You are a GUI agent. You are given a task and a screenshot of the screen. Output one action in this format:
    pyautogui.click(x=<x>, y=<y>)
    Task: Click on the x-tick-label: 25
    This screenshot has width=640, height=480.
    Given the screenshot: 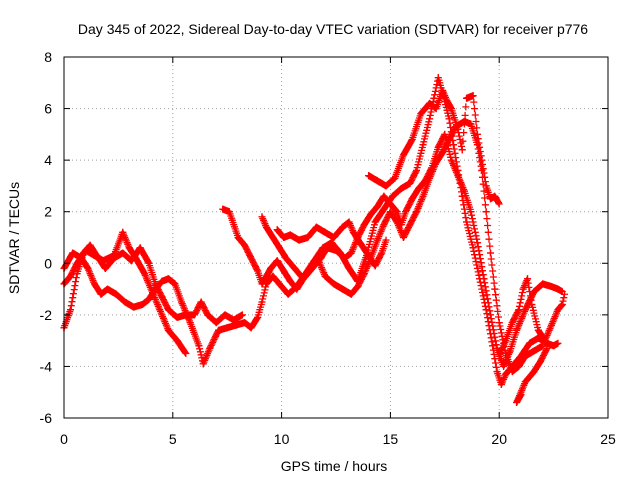 What is the action you would take?
    pyautogui.click(x=608, y=439)
    